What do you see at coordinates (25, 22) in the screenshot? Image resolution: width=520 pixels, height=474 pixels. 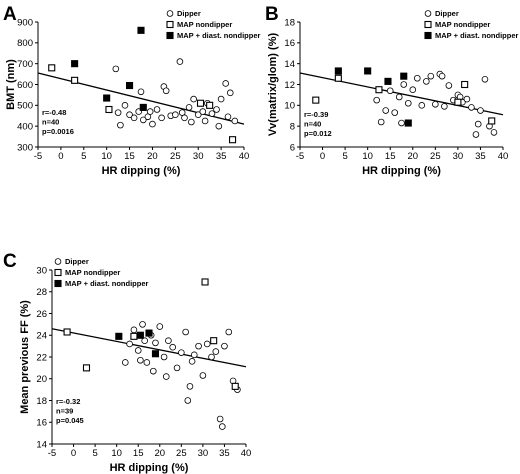 I see `y-tick-label: 900` at bounding box center [25, 22].